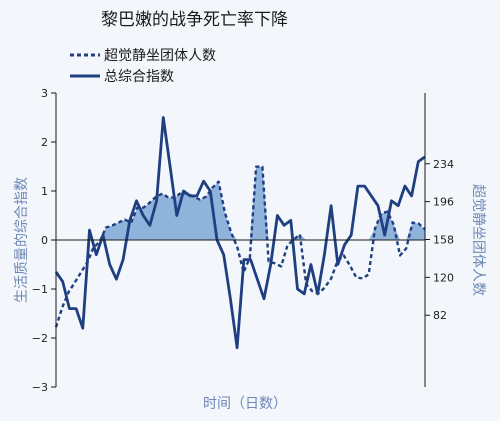 This screenshot has width=500, height=421. What do you see at coordinates (44, 142) in the screenshot?
I see `left-tick-label: 2` at bounding box center [44, 142].